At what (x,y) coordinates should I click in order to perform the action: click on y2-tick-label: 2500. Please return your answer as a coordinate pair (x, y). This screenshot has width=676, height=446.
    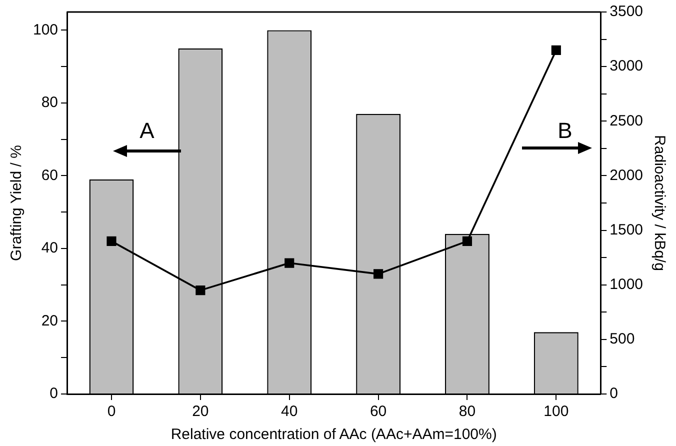
    Looking at the image, I should click on (627, 121).